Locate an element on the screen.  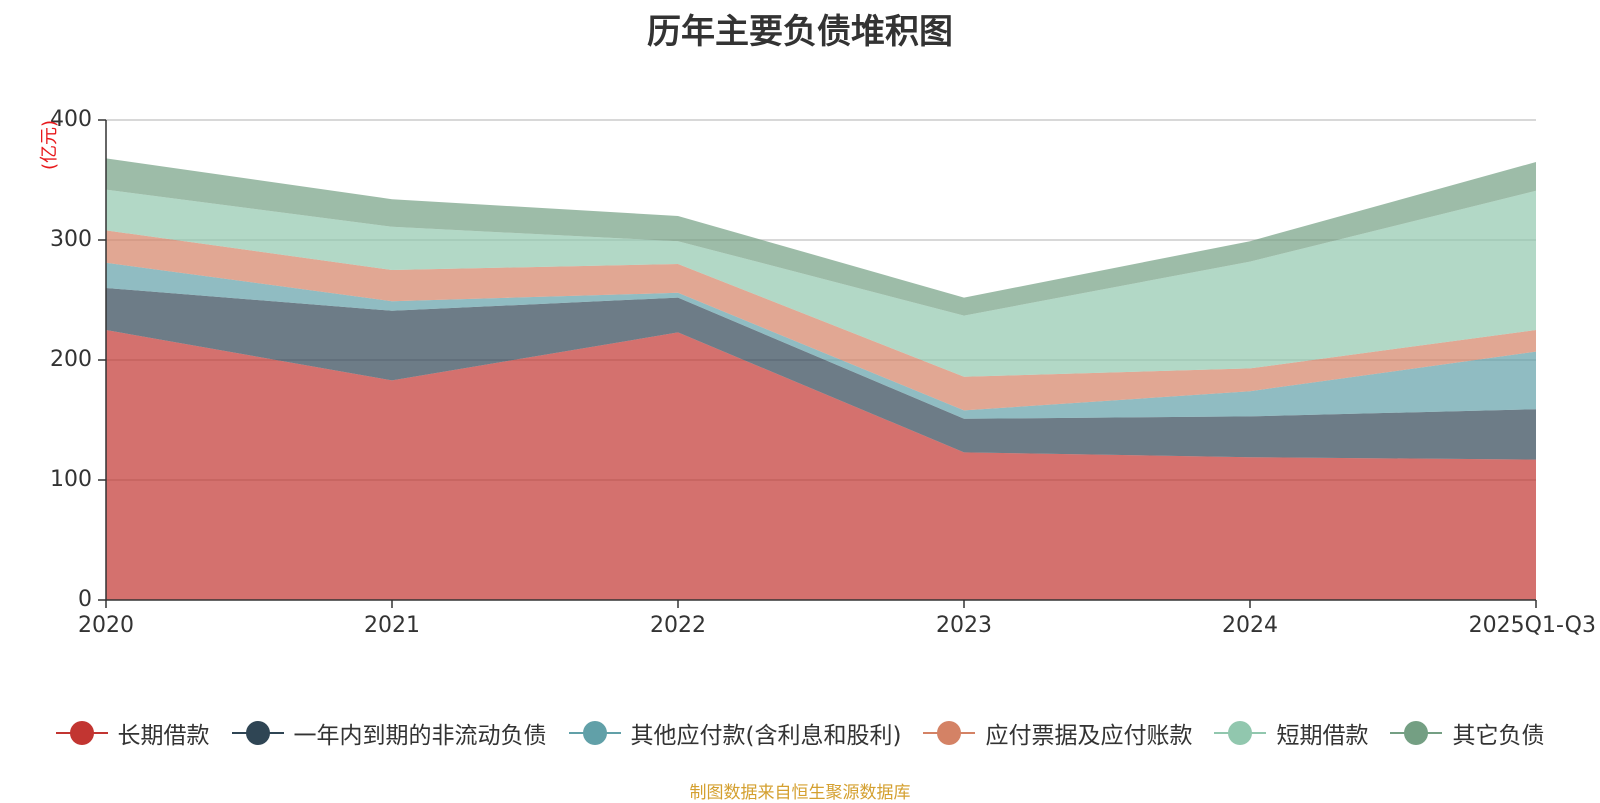
legend-item-1: 一年内到期的非流动负债 is located at coordinates (389, 733).